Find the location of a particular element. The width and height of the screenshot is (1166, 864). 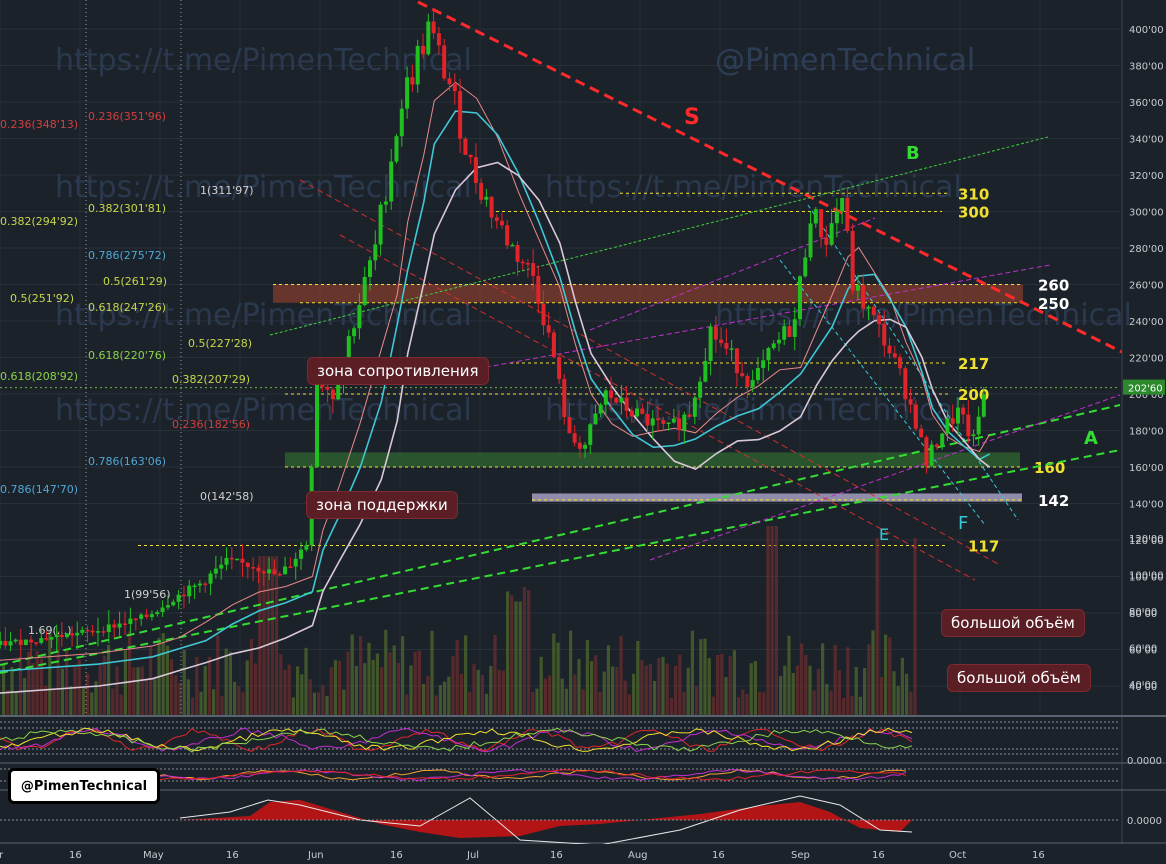

price-axis-tick: 320'00 is located at coordinates (1146, 176).